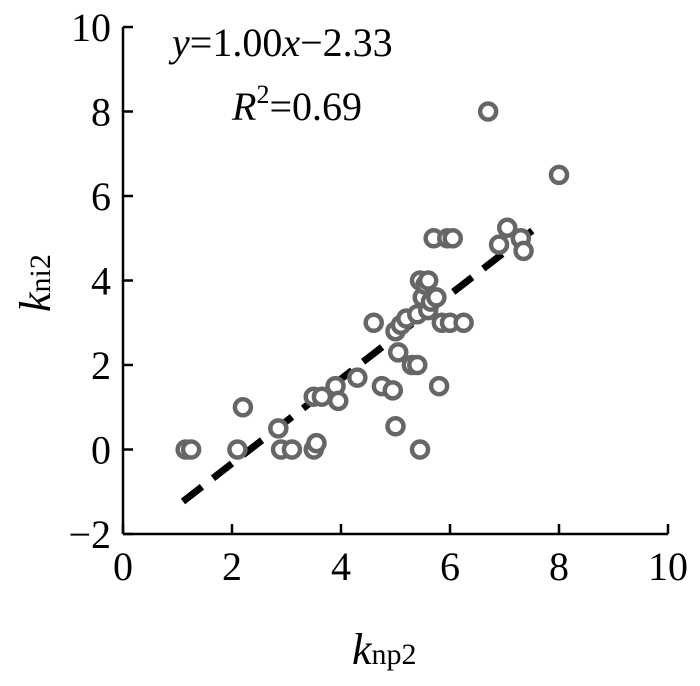 The image size is (700, 686). What do you see at coordinates (101, 112) in the screenshot?
I see `y-tick-label: 8` at bounding box center [101, 112].